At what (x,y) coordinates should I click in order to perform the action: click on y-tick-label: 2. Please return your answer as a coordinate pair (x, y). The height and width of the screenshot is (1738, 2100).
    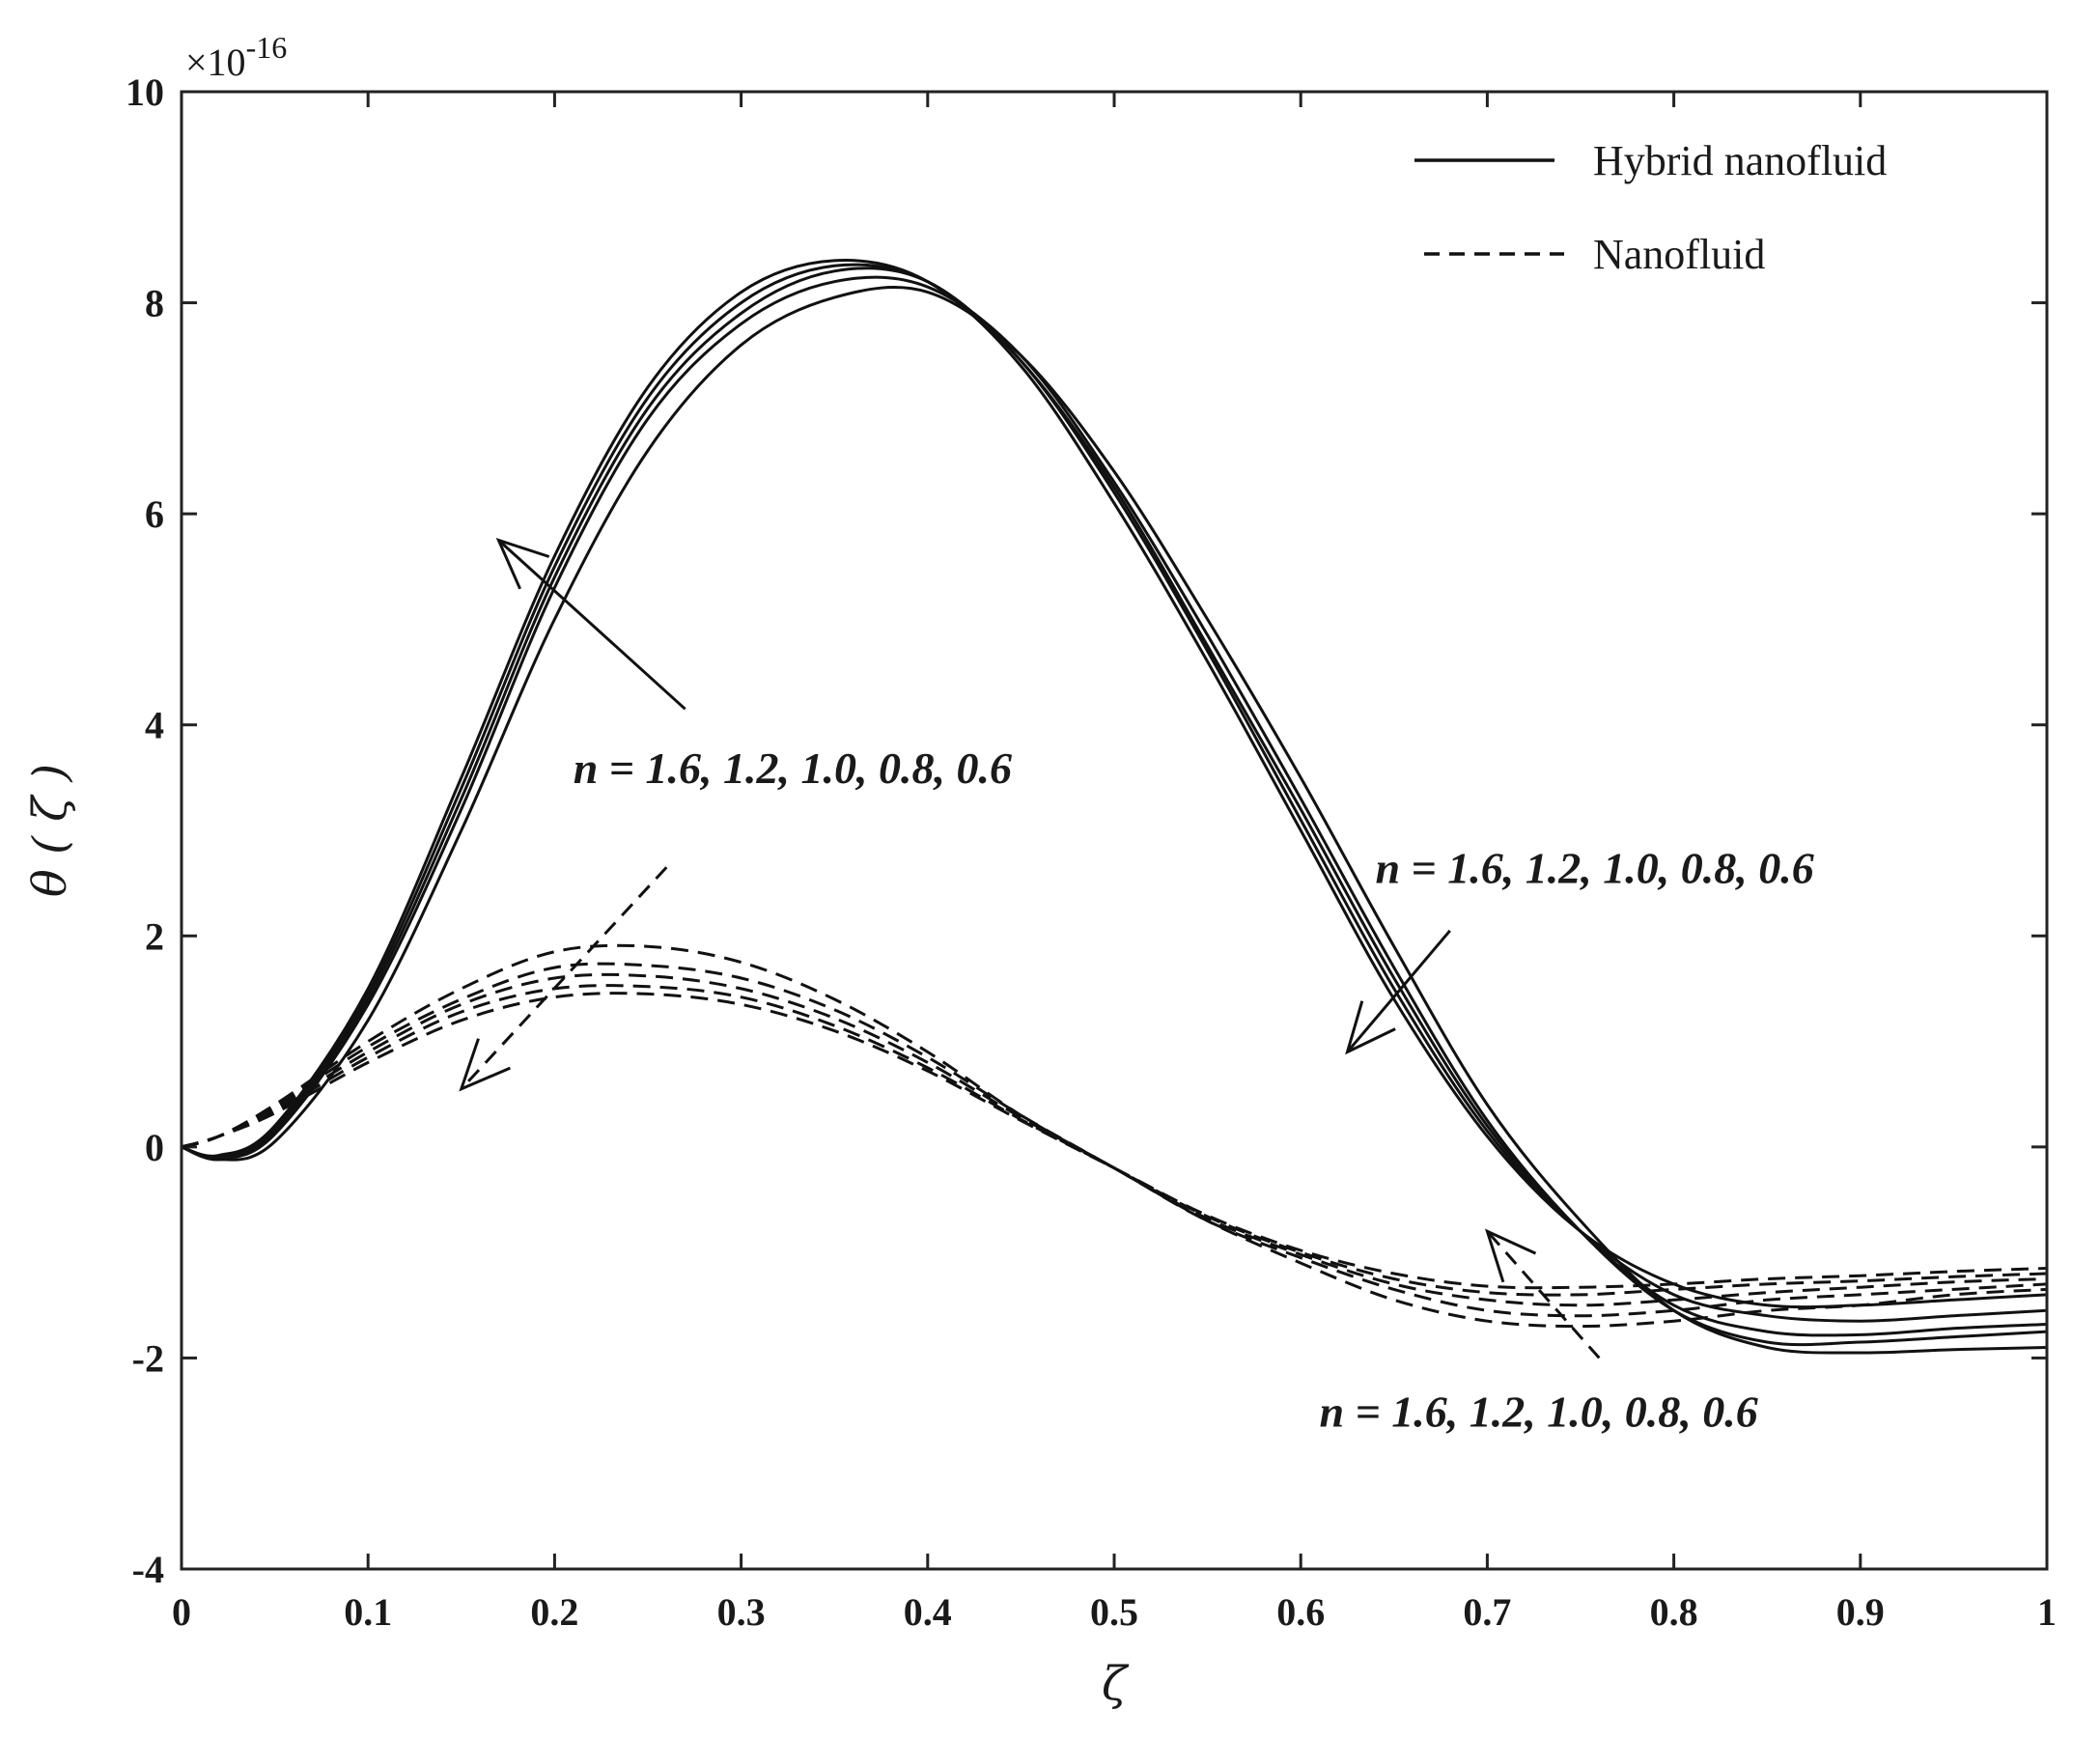
    Looking at the image, I should click on (155, 936).